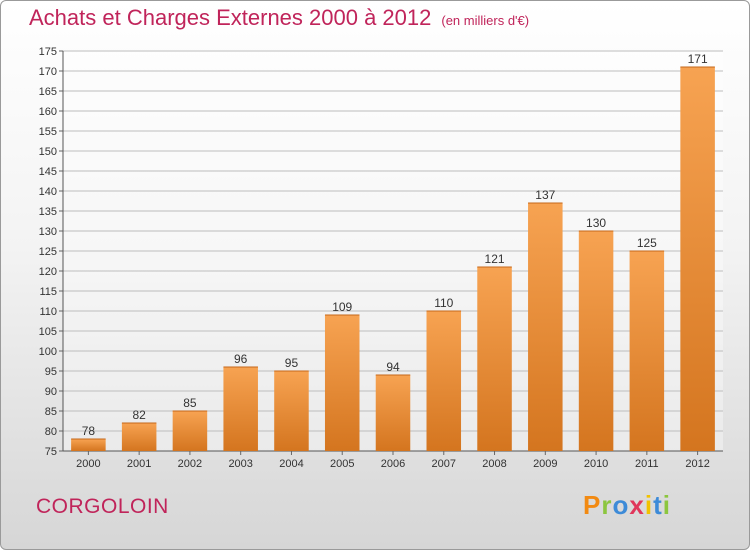  Describe the element at coordinates (291, 464) in the screenshot. I see `x-tick-label: 2004` at that location.